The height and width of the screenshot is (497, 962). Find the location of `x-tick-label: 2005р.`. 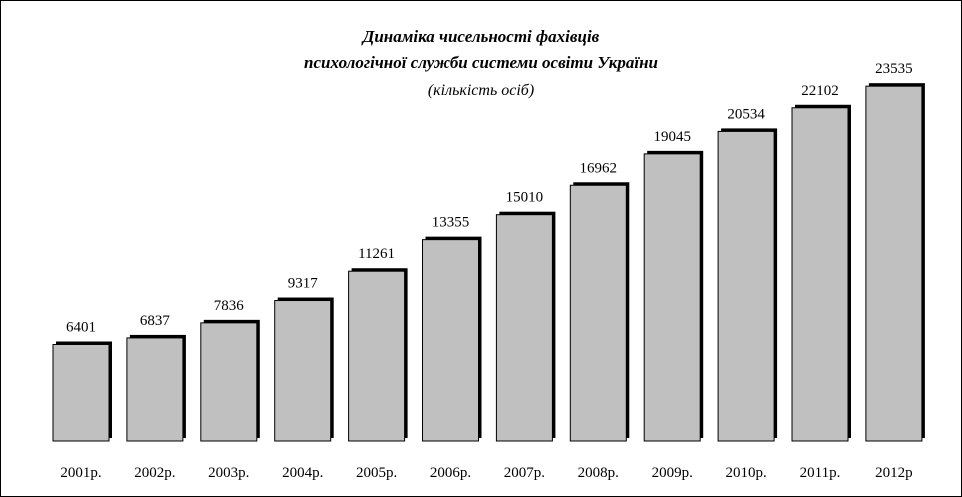

x-tick-label: 2005р. is located at coordinates (376, 473).